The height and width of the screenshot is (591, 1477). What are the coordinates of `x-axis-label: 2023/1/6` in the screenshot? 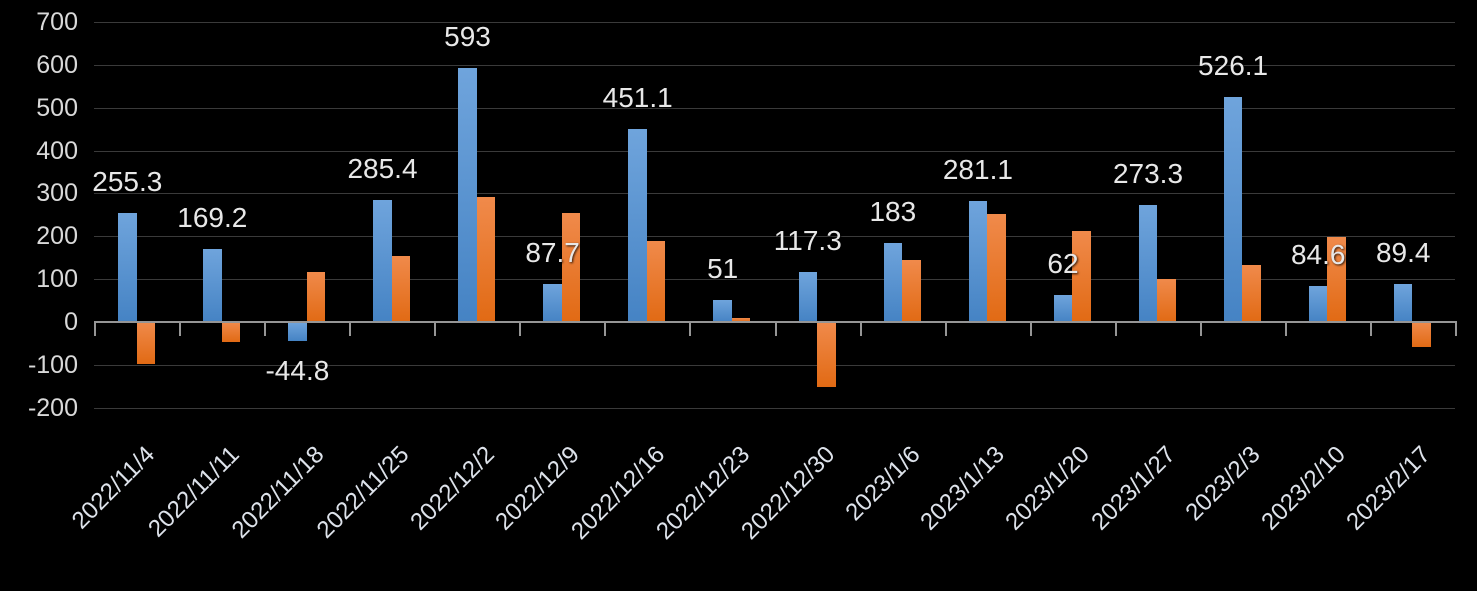 It's located at (883, 484).